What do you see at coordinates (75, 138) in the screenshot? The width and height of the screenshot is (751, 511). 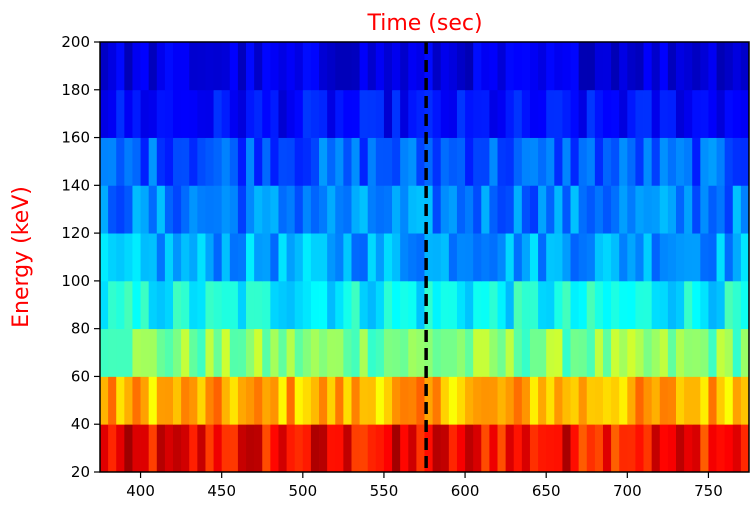 I see `y-tick-label: 160` at bounding box center [75, 138].